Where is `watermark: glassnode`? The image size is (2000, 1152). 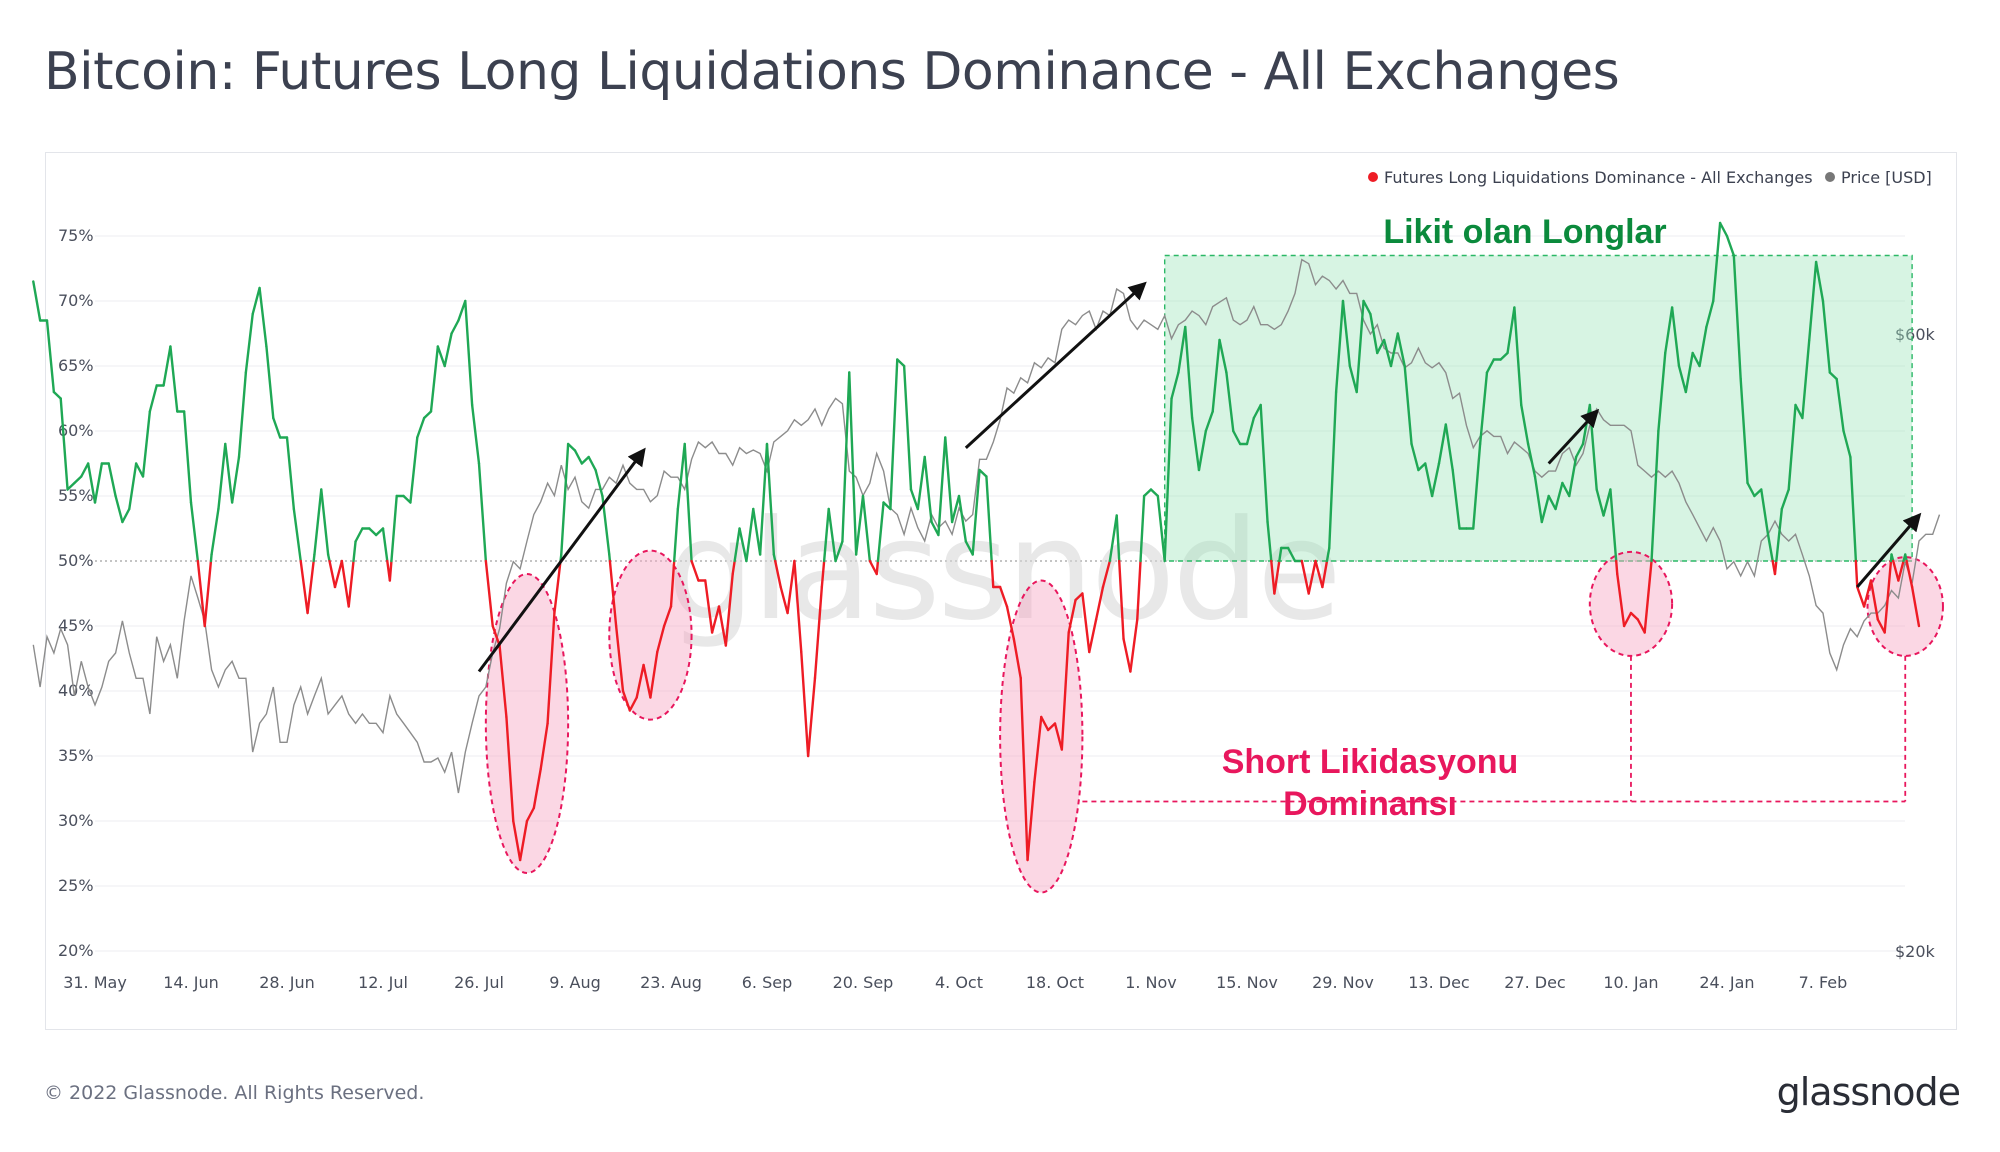
watermark: glassnode is located at coordinates (1003, 570).